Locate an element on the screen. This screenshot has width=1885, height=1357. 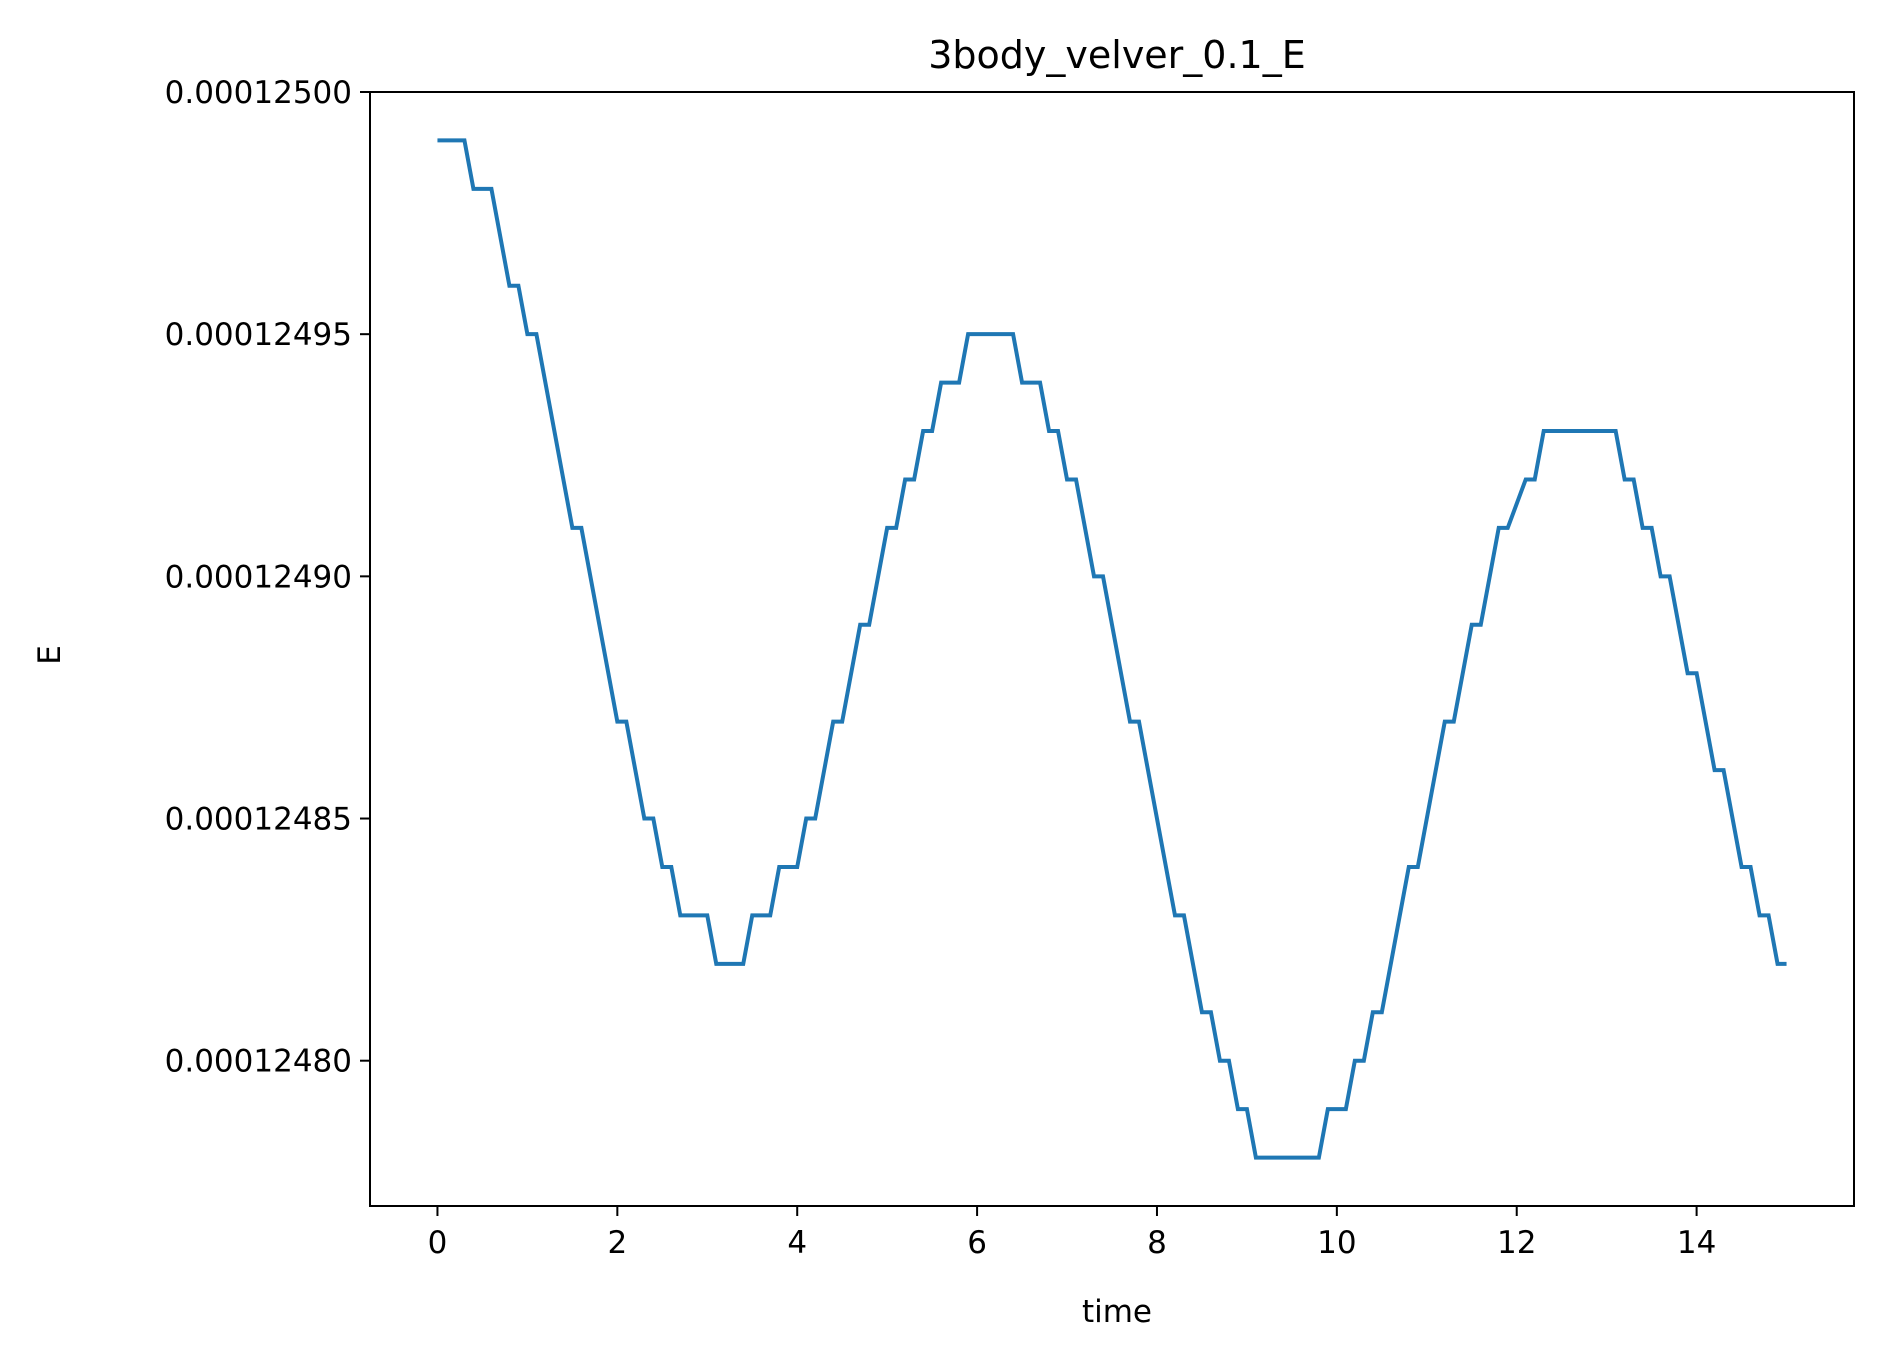
x-tick-label: 6 is located at coordinates (977, 1243).